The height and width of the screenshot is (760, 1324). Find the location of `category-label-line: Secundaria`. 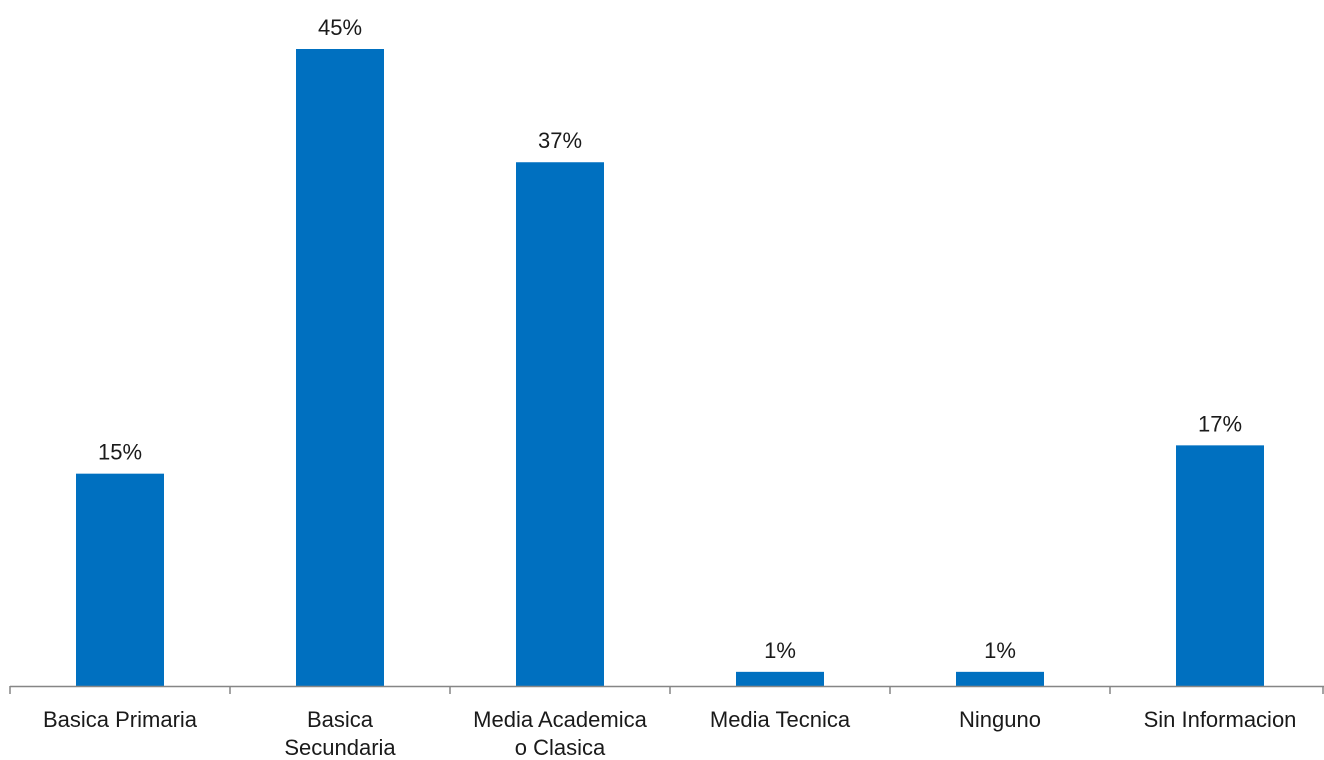

category-label-line: Secundaria is located at coordinates (340, 747).